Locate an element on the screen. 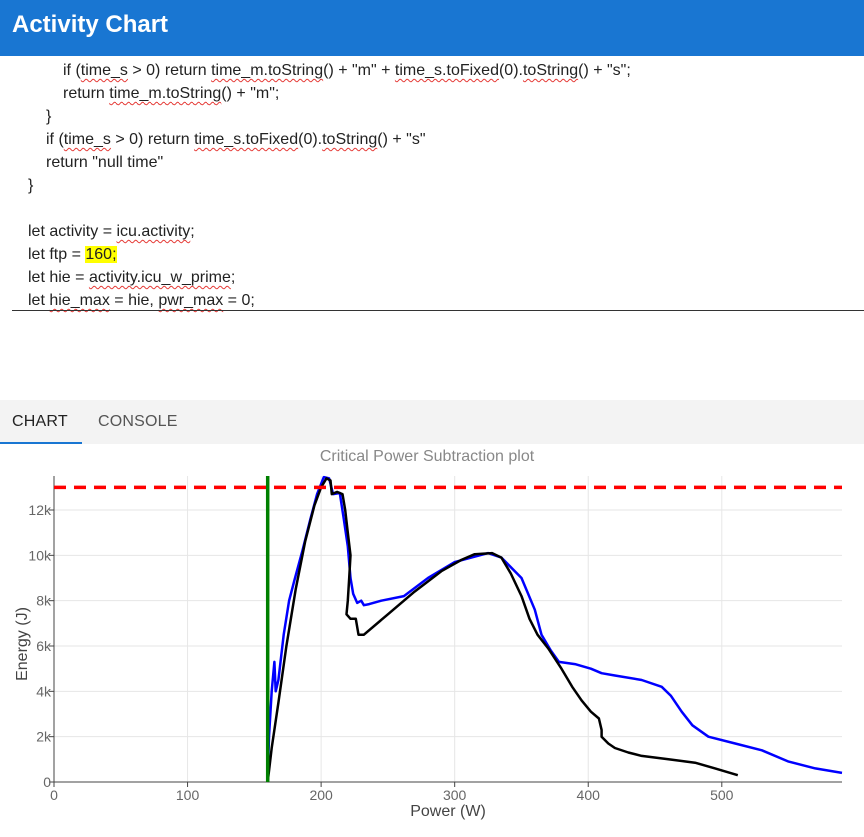 This screenshot has width=864, height=837. code-token: let is located at coordinates (39, 300).